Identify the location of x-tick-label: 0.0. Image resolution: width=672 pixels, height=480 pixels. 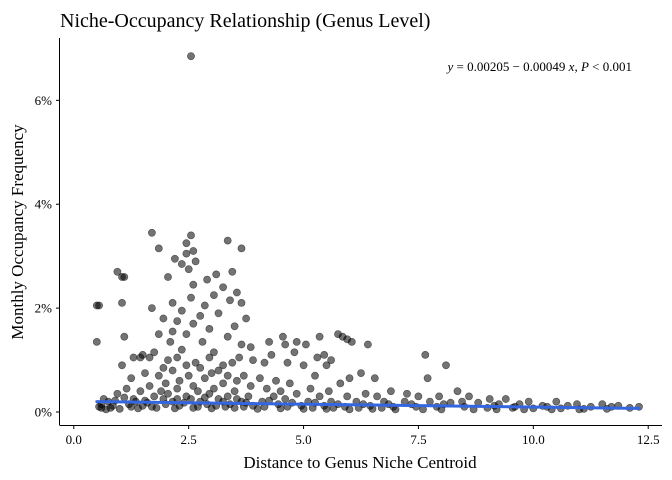
(74, 439).